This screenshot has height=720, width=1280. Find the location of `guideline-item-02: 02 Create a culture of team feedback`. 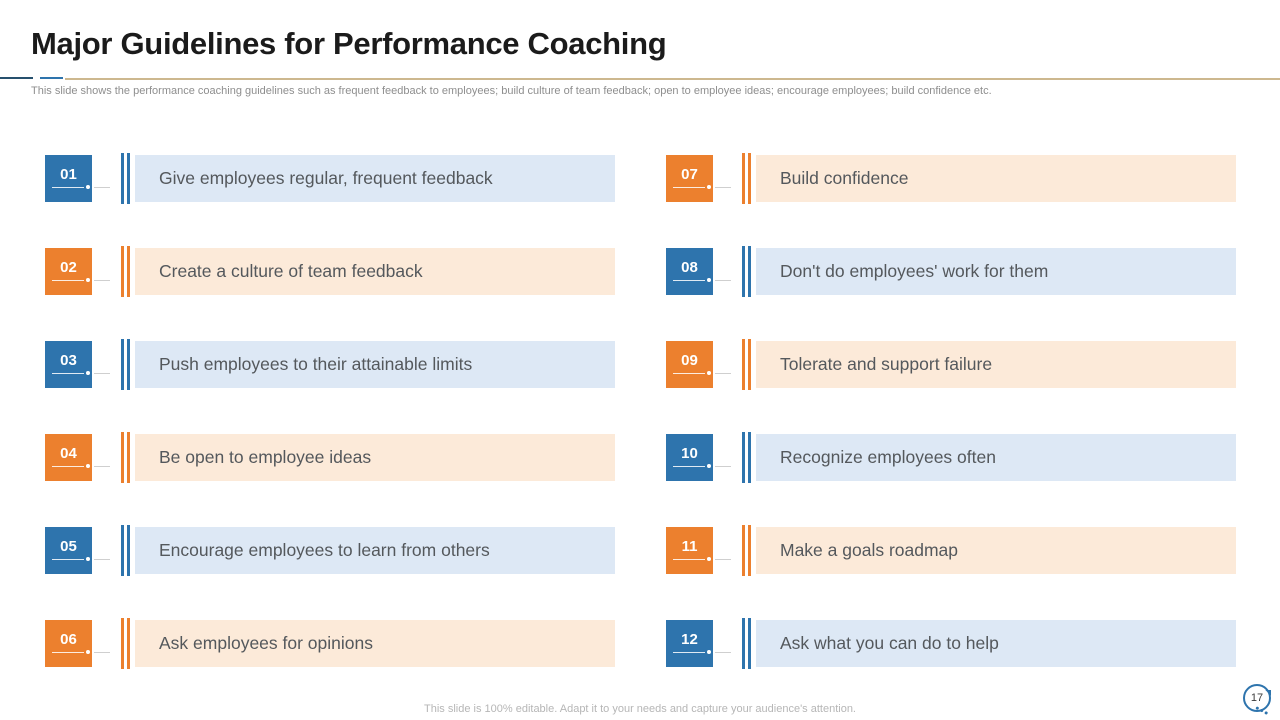

guideline-item-02: 02 Create a culture of team feedback is located at coordinates (330, 271).